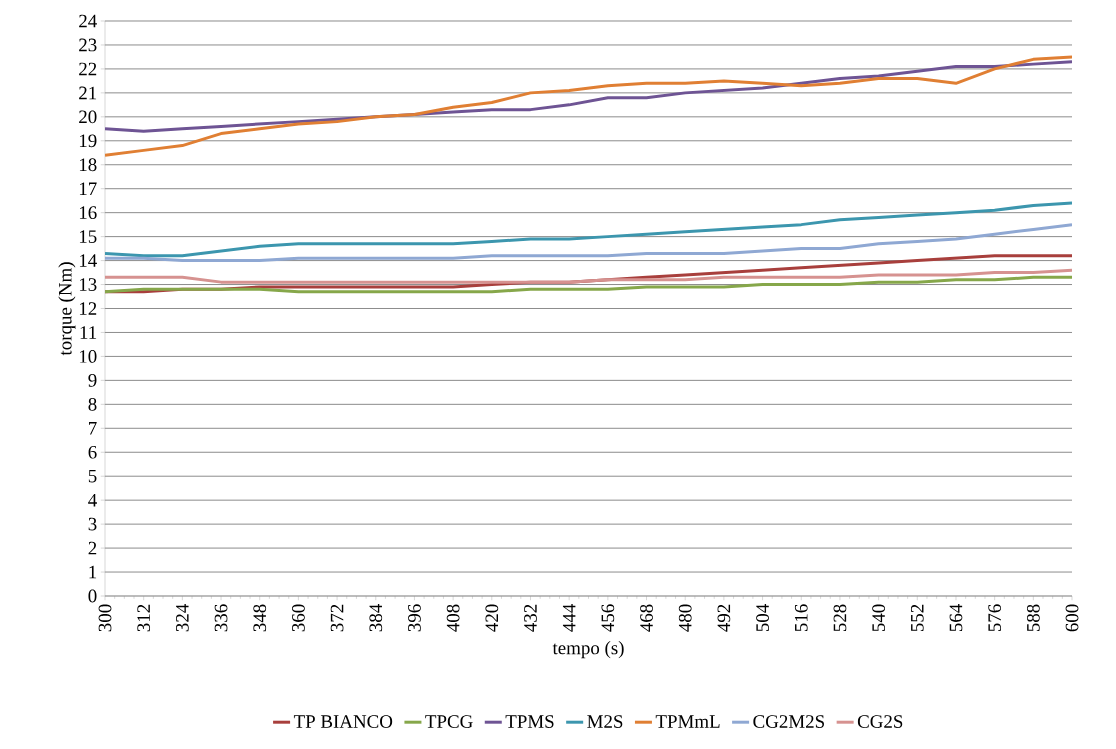 This screenshot has width=1116, height=749. Describe the element at coordinates (878, 618) in the screenshot. I see `x-tick-label: 540` at that location.